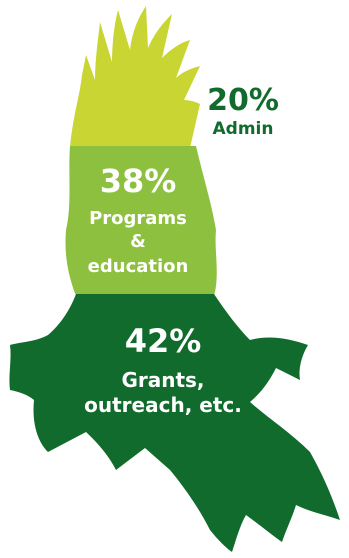 The width and height of the screenshot is (349, 558). Describe the element at coordinates (138, 181) in the screenshot. I see `value-label-programs: 38%` at that location.